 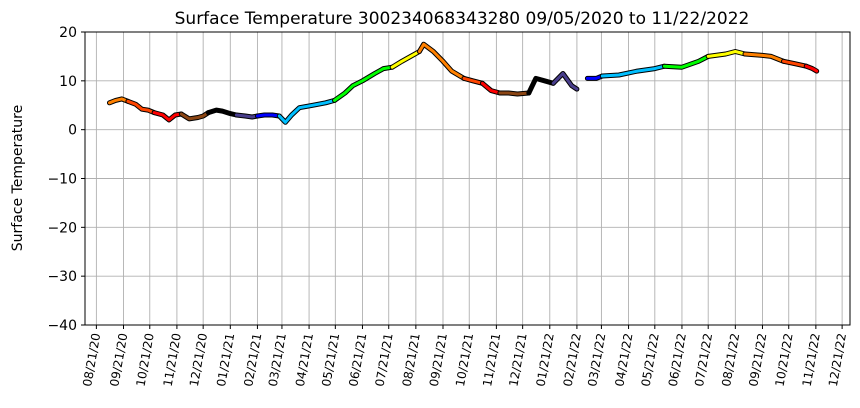 What do you see at coordinates (730, 360) in the screenshot?
I see `x-tick-label: 08/21/22` at bounding box center [730, 360].